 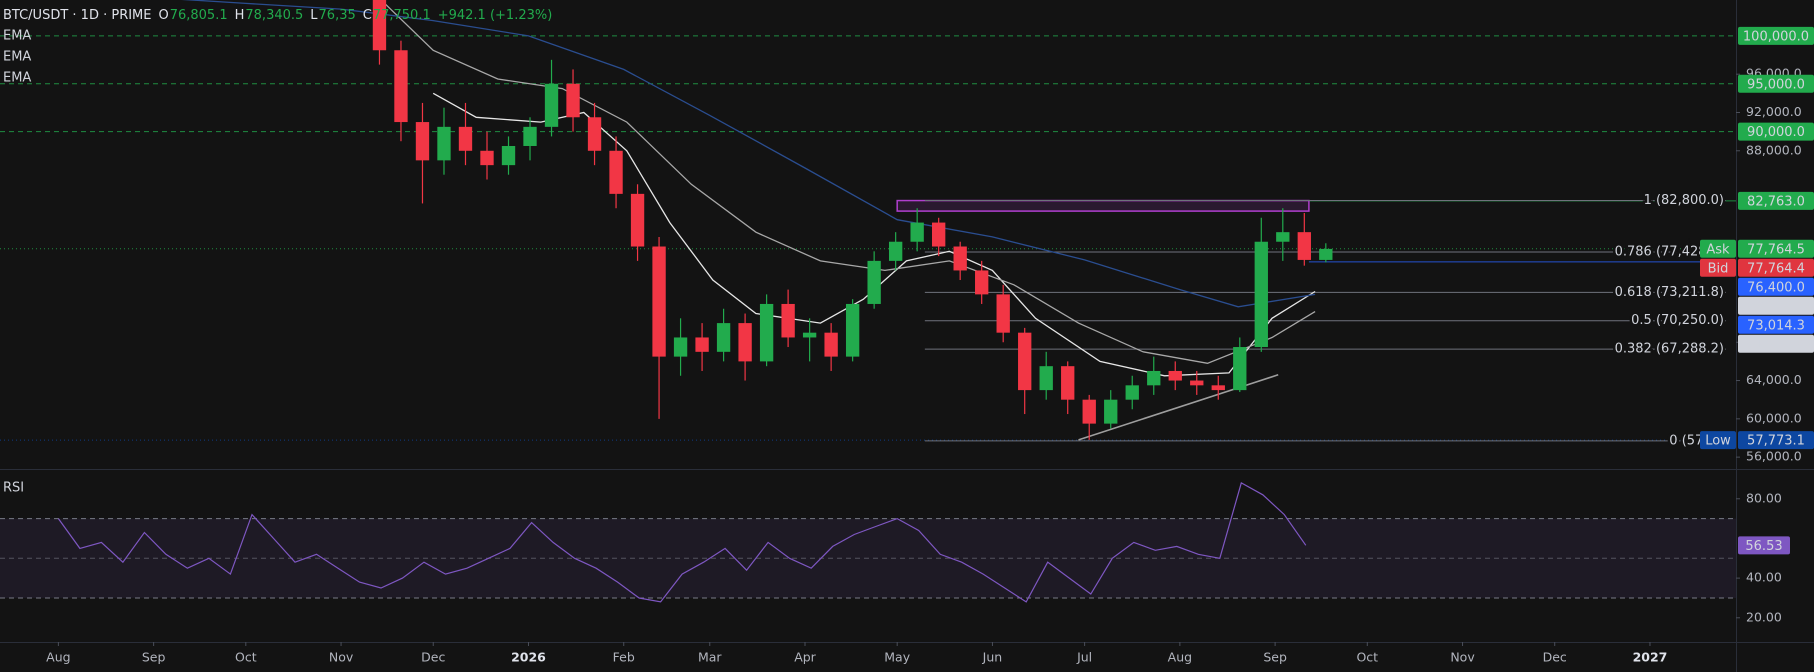 What do you see at coordinates (710, 657) in the screenshot?
I see `x-tick-label: Mar` at bounding box center [710, 657].